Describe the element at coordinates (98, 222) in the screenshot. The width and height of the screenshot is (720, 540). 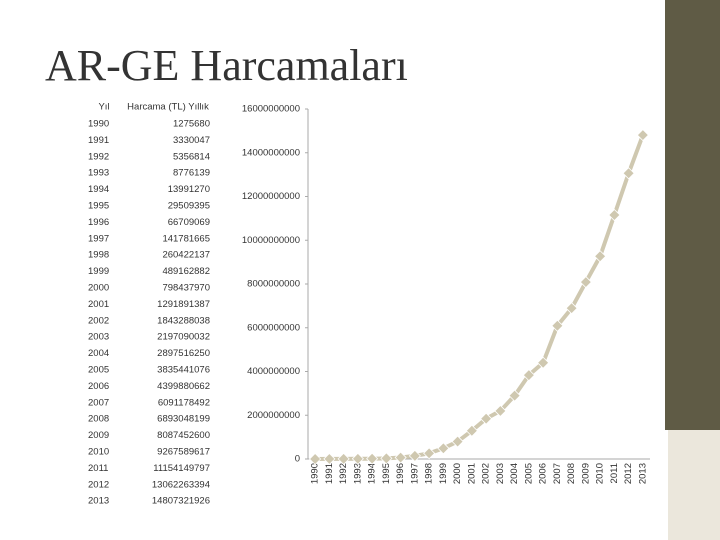
I see `table-year: 1996` at that location.